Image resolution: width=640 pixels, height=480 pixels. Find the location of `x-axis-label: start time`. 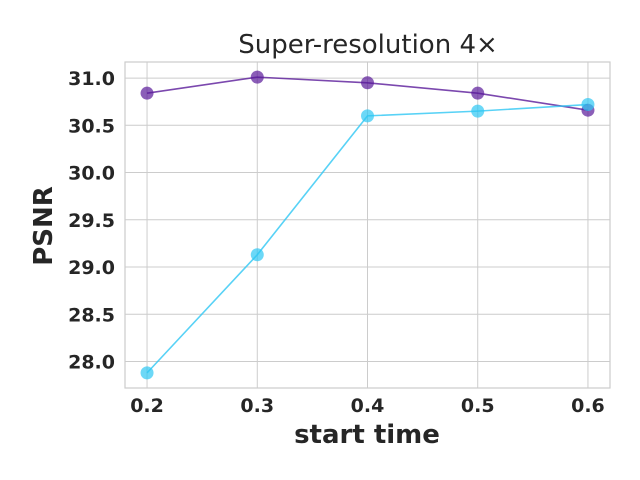

x-axis-label: start time is located at coordinates (367, 435).